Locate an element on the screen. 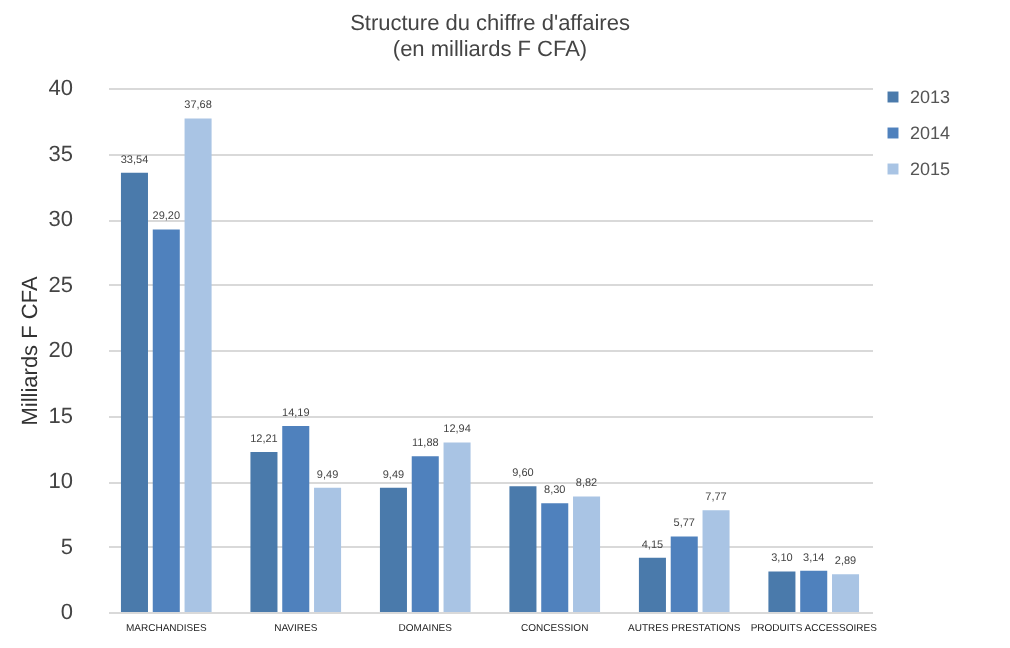 This screenshot has height=648, width=1010. y-tick-label: 20 is located at coordinates (60, 351).